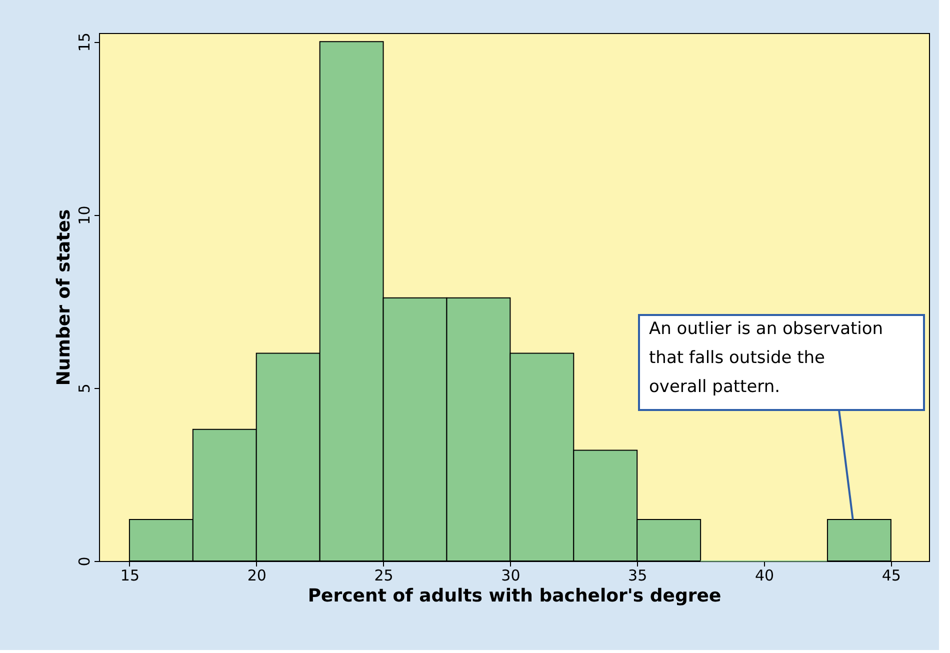  What do you see at coordinates (510, 575) in the screenshot?
I see `x-tick-label: 30` at bounding box center [510, 575].